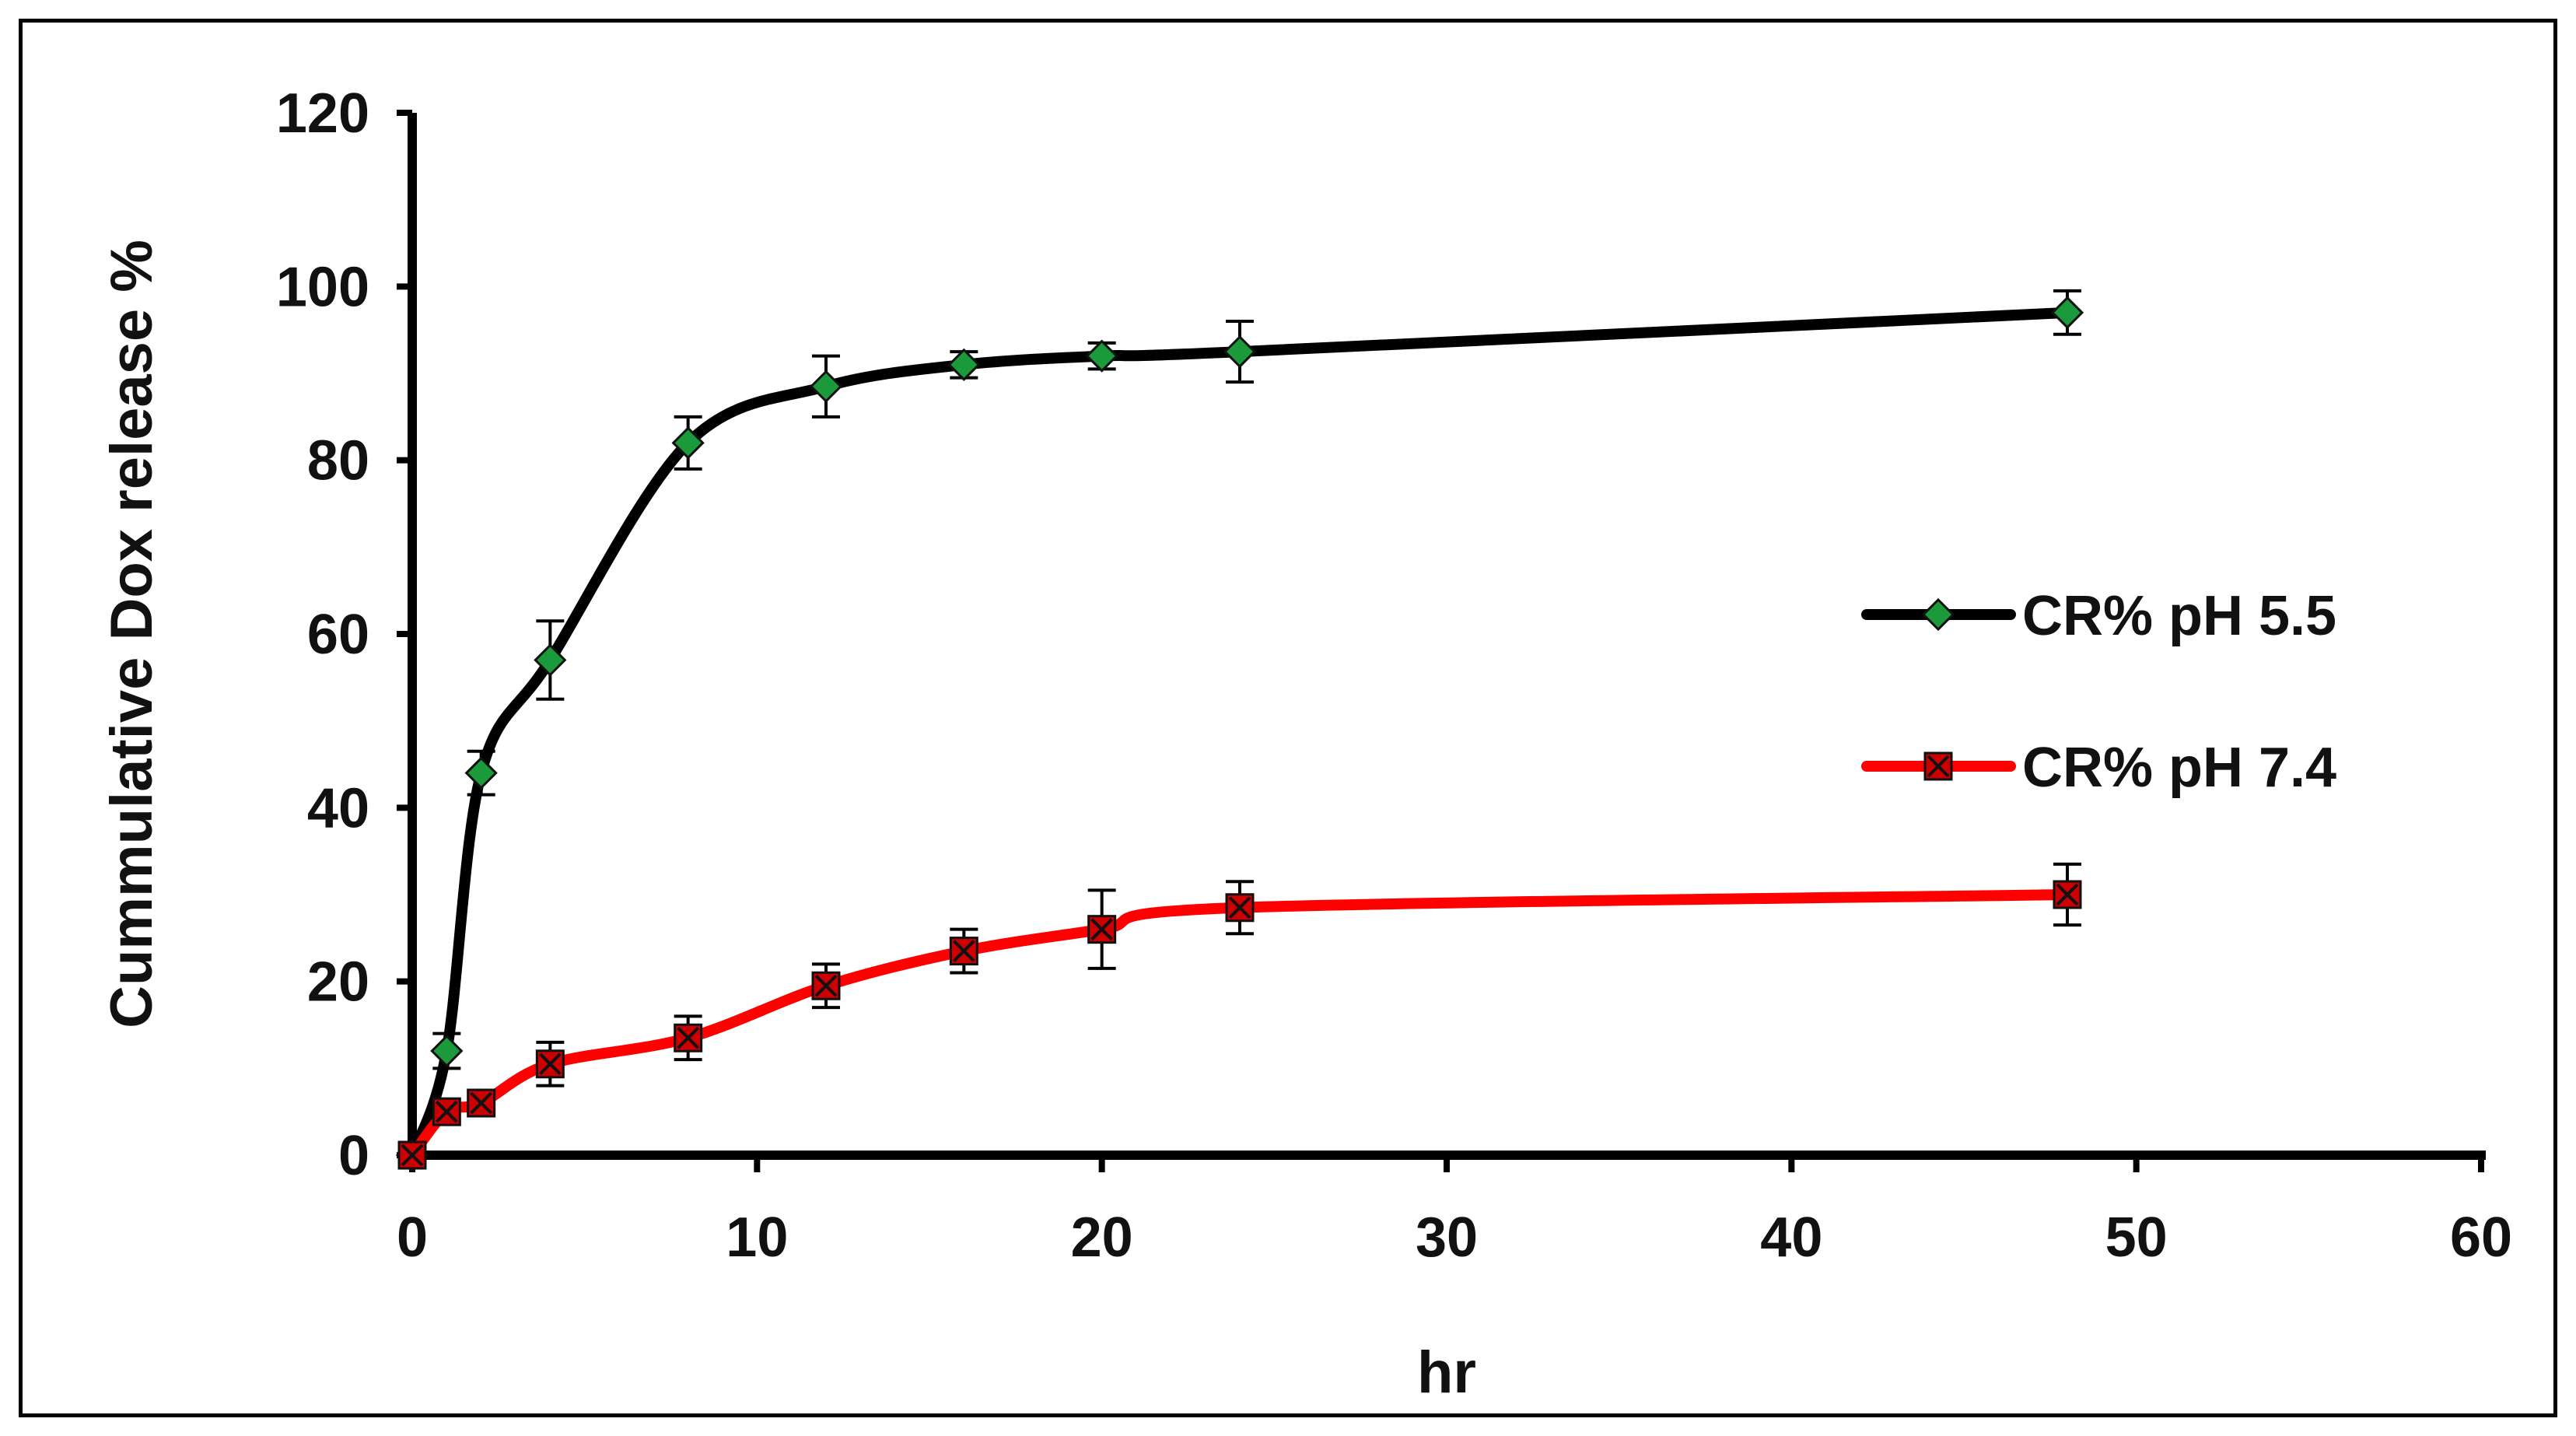 Image resolution: width=2576 pixels, height=1436 pixels. What do you see at coordinates (1447, 1373) in the screenshot?
I see `x-axis-title: hr` at bounding box center [1447, 1373].